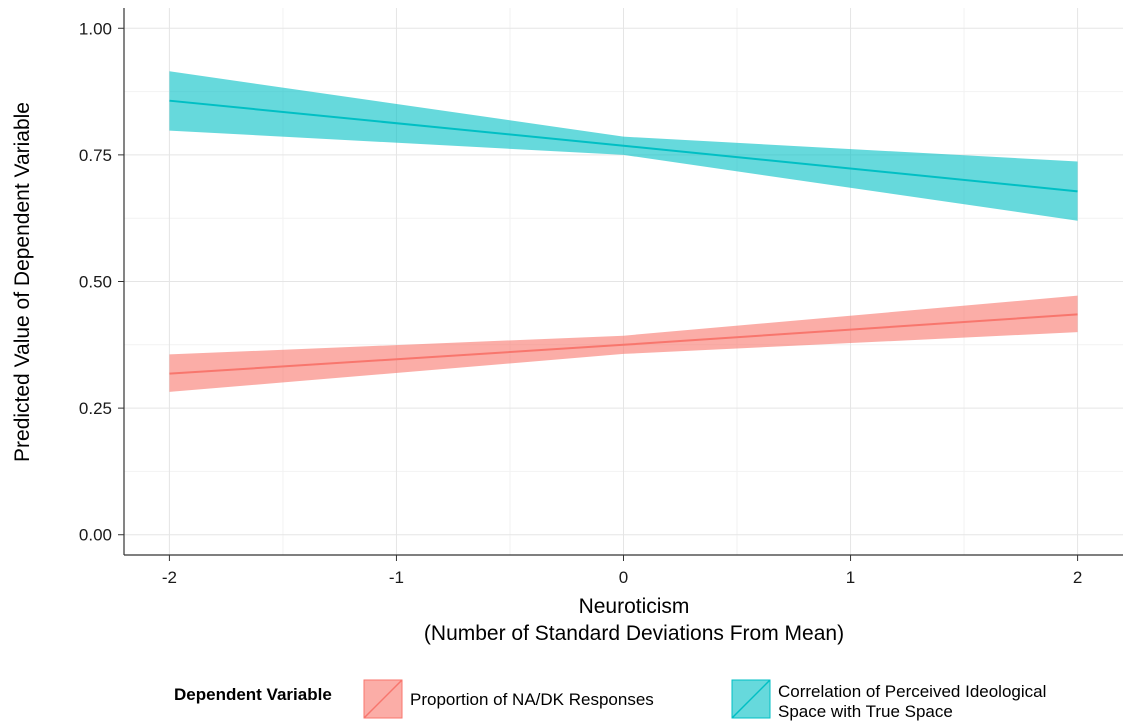 This screenshot has width=1140, height=725. Describe the element at coordinates (95, 28) in the screenshot. I see `y-tick-label: 1.00` at that location.